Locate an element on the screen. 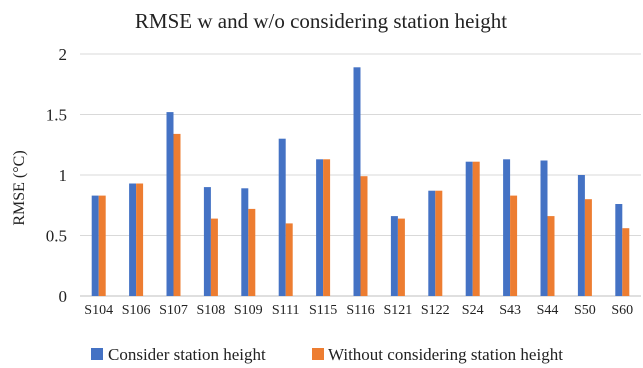 The height and width of the screenshot is (368, 643). x-category-label: S104 is located at coordinates (98, 310).